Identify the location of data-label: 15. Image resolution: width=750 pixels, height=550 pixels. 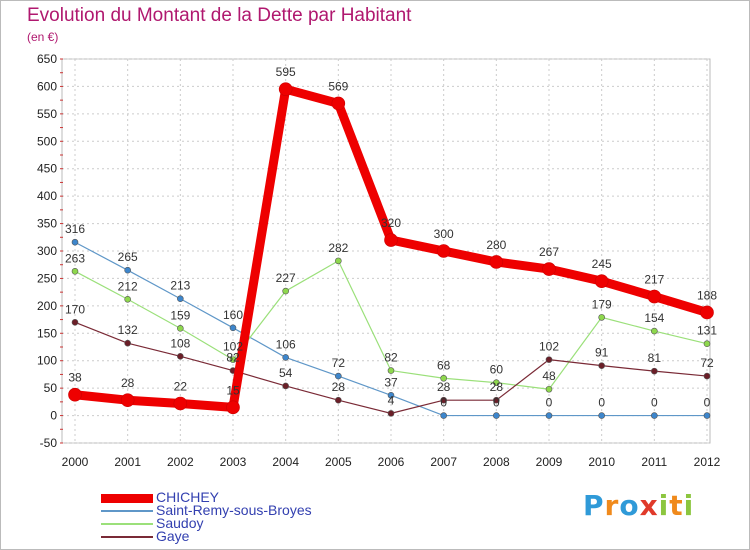
(233, 390).